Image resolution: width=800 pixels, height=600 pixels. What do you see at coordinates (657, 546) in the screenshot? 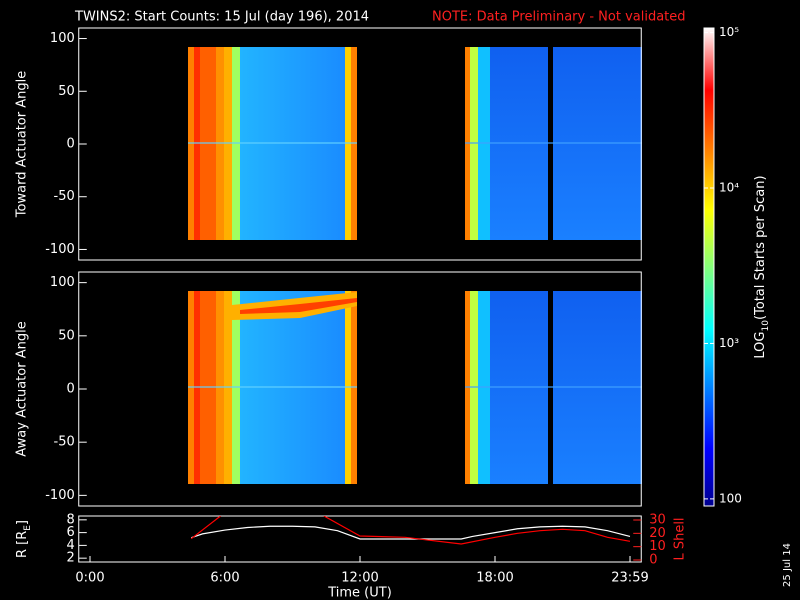
I see `y-tick-label: 10` at bounding box center [657, 546].